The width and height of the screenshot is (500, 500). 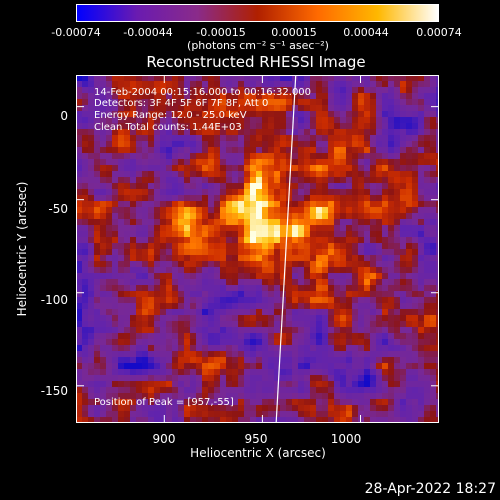 I want to click on annotation-time: 14-Feb-2004 00:15:16.000 to 00:16:32.000, so click(x=203, y=92).